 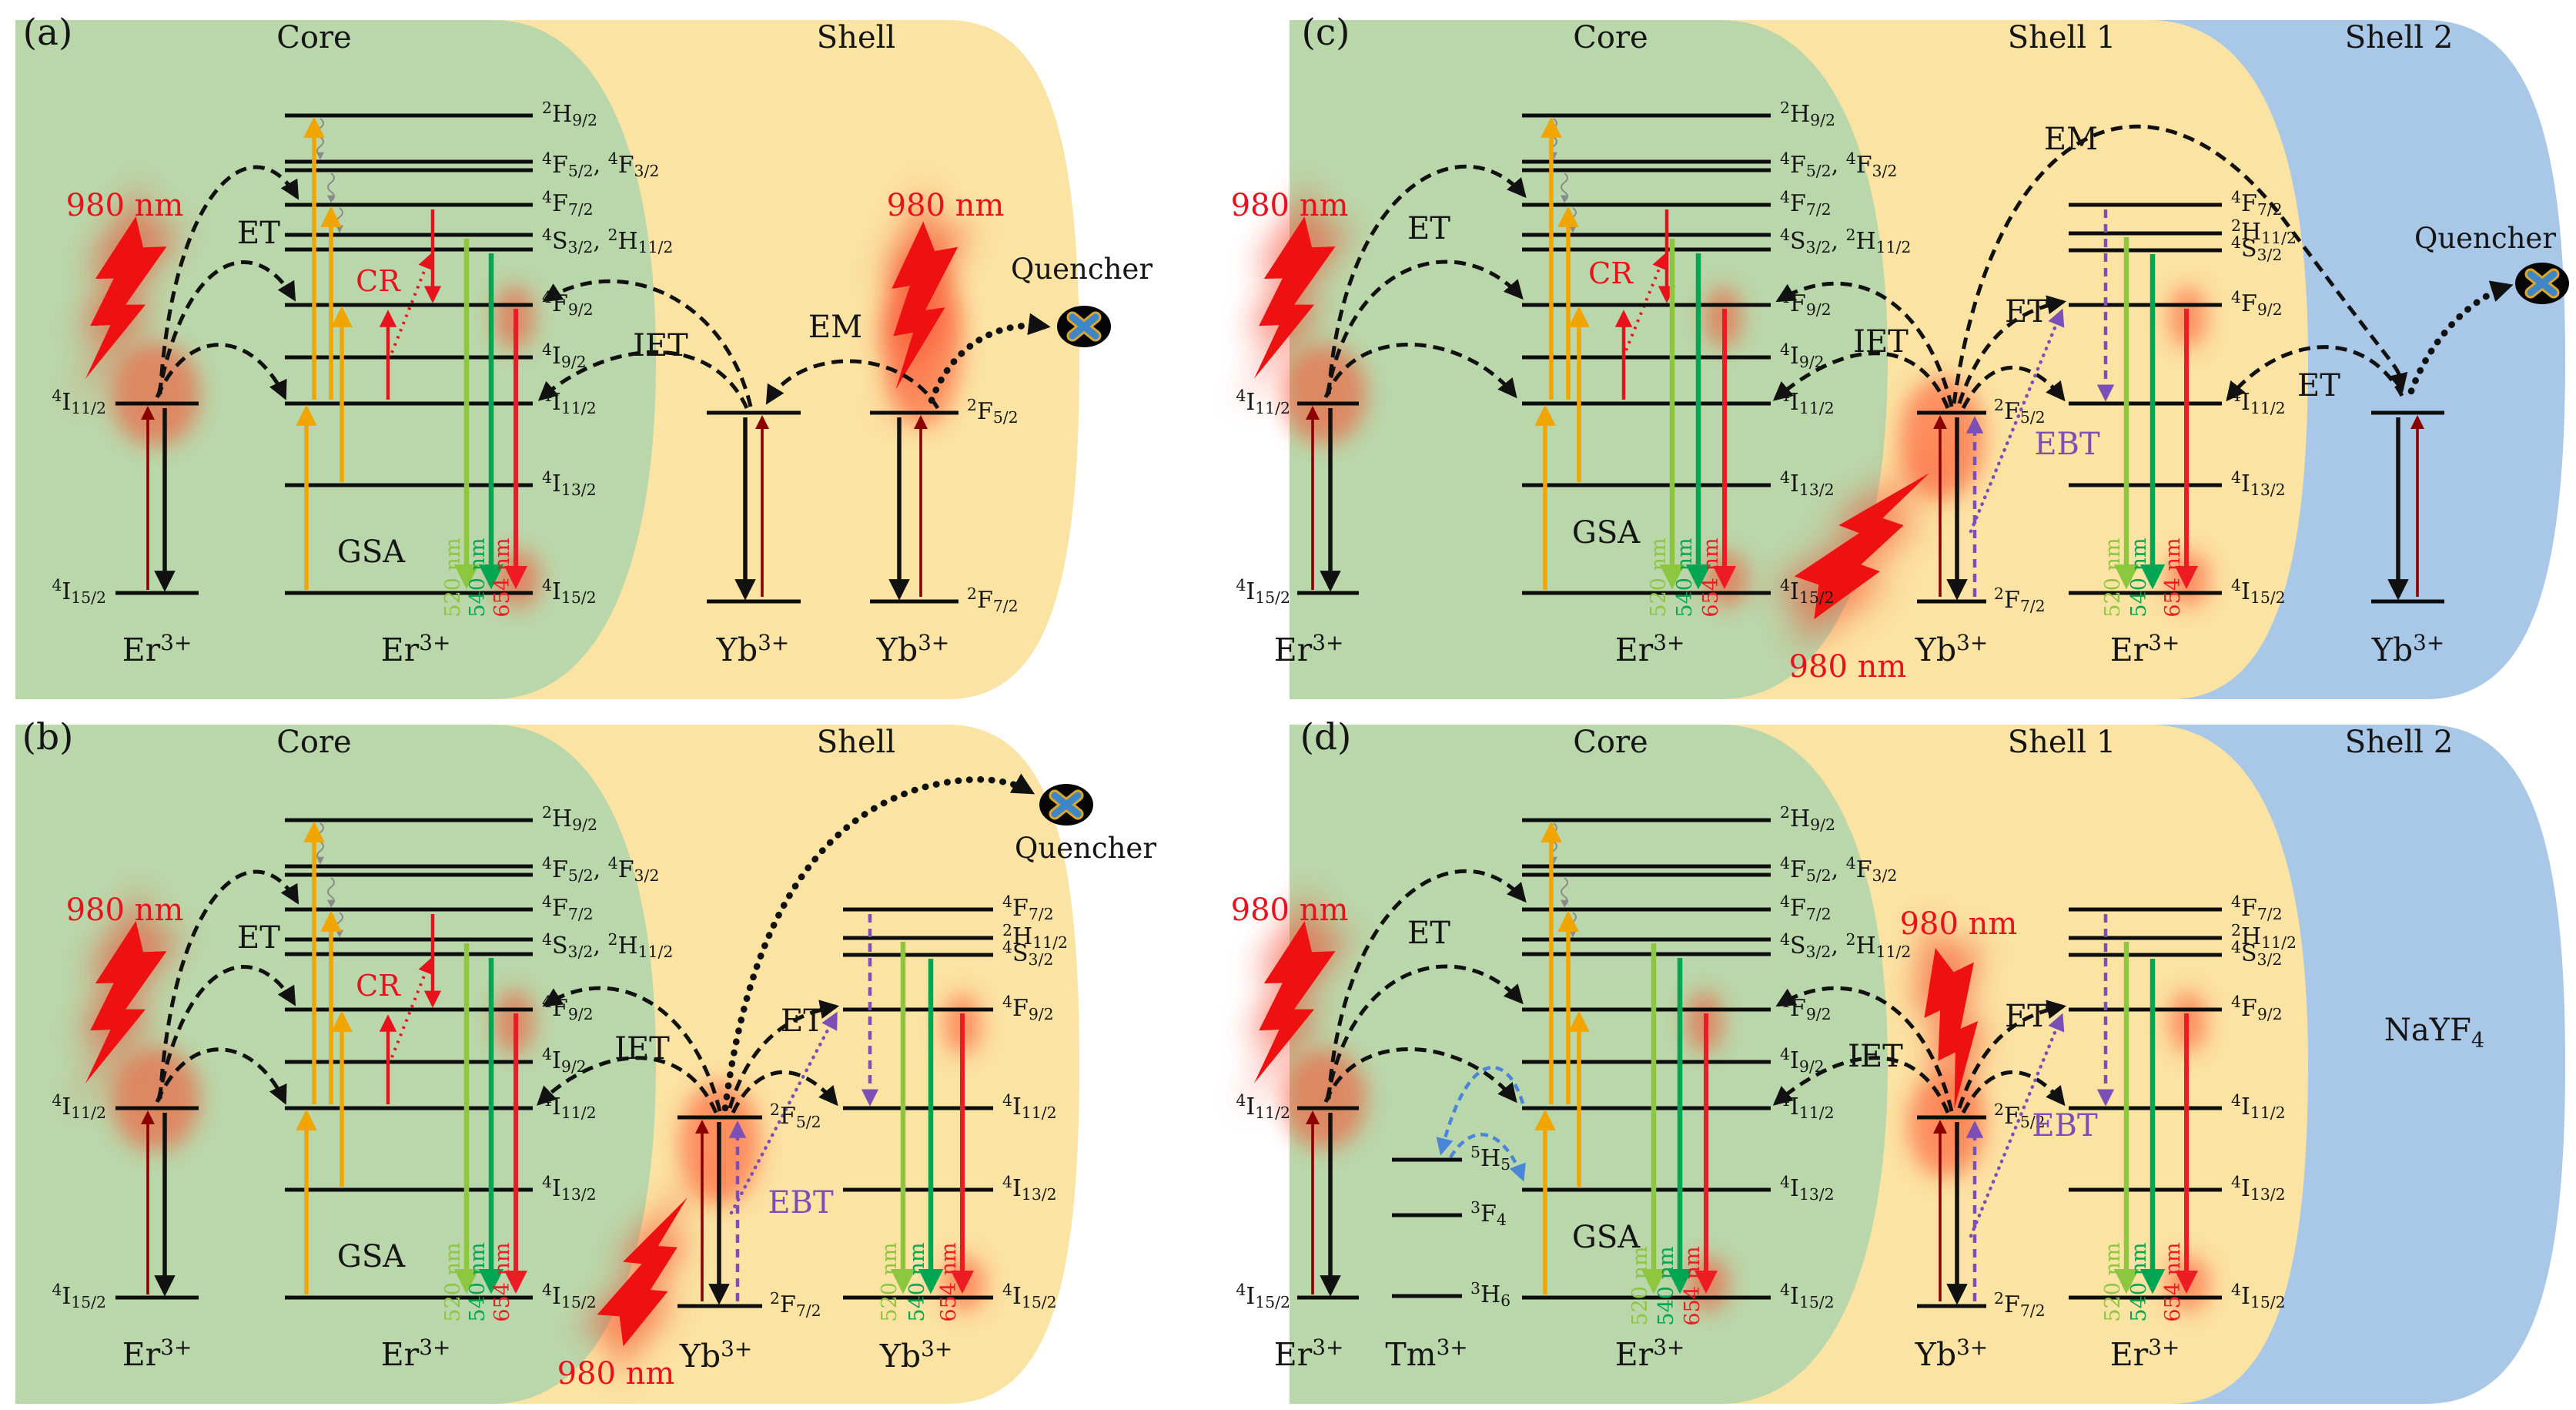 What do you see at coordinates (1085, 848) in the screenshot?
I see `quencher-label: Quencher` at bounding box center [1085, 848].